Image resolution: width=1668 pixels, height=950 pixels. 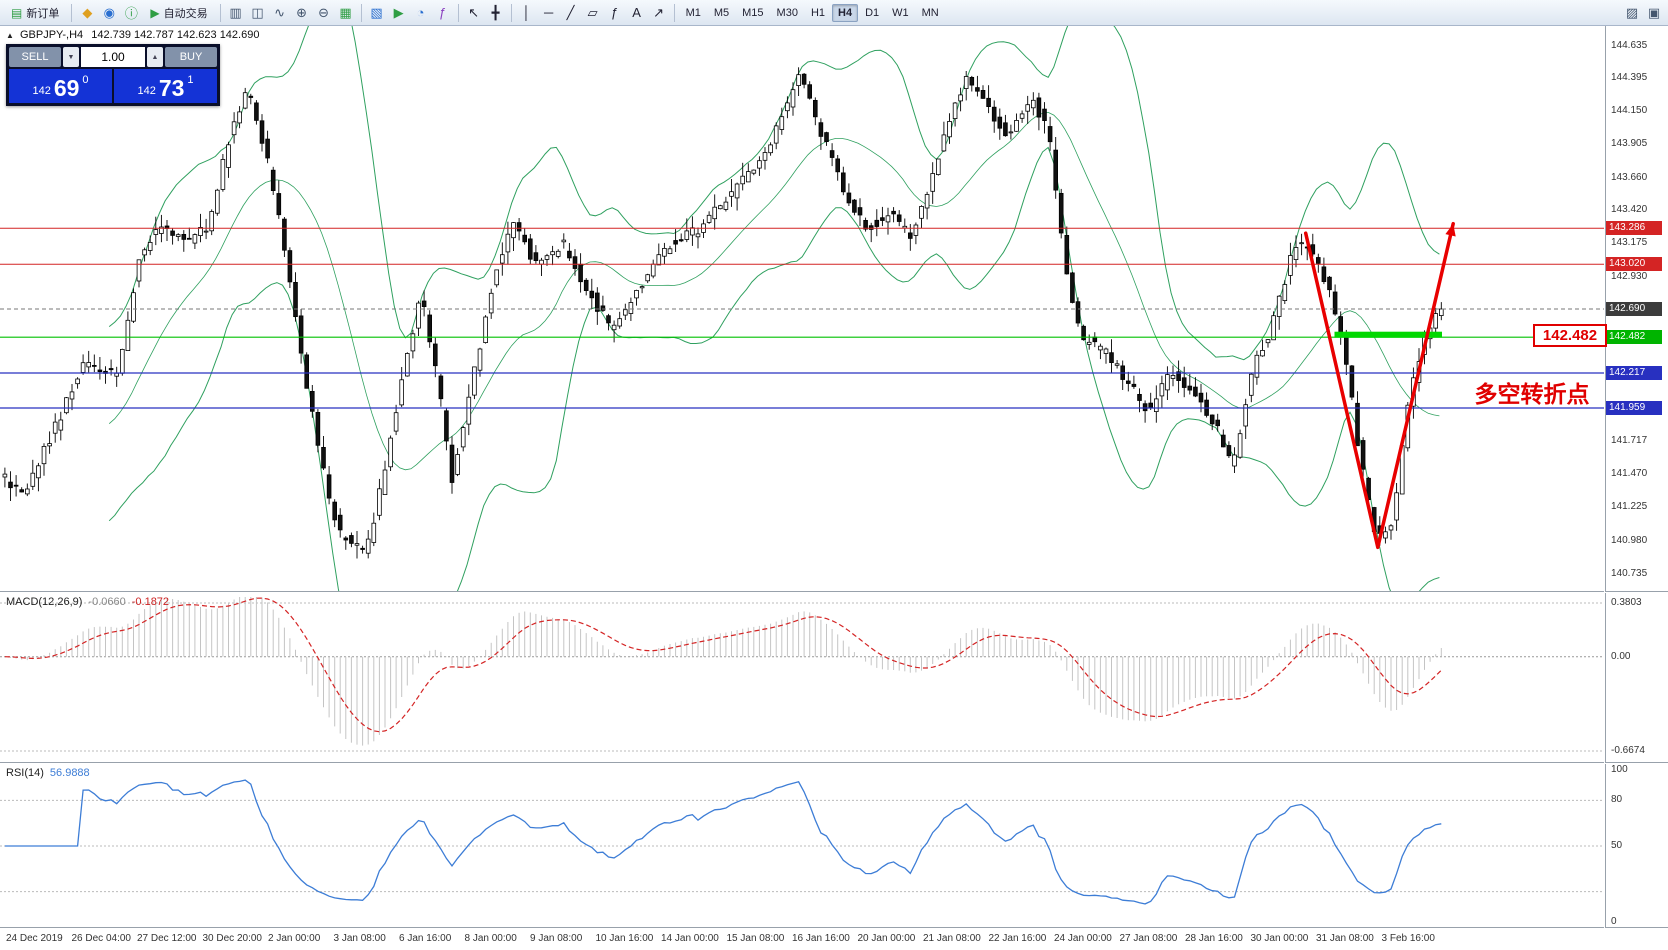 I want to click on strategy-tester-icon: ▶, so click(x=398, y=12).